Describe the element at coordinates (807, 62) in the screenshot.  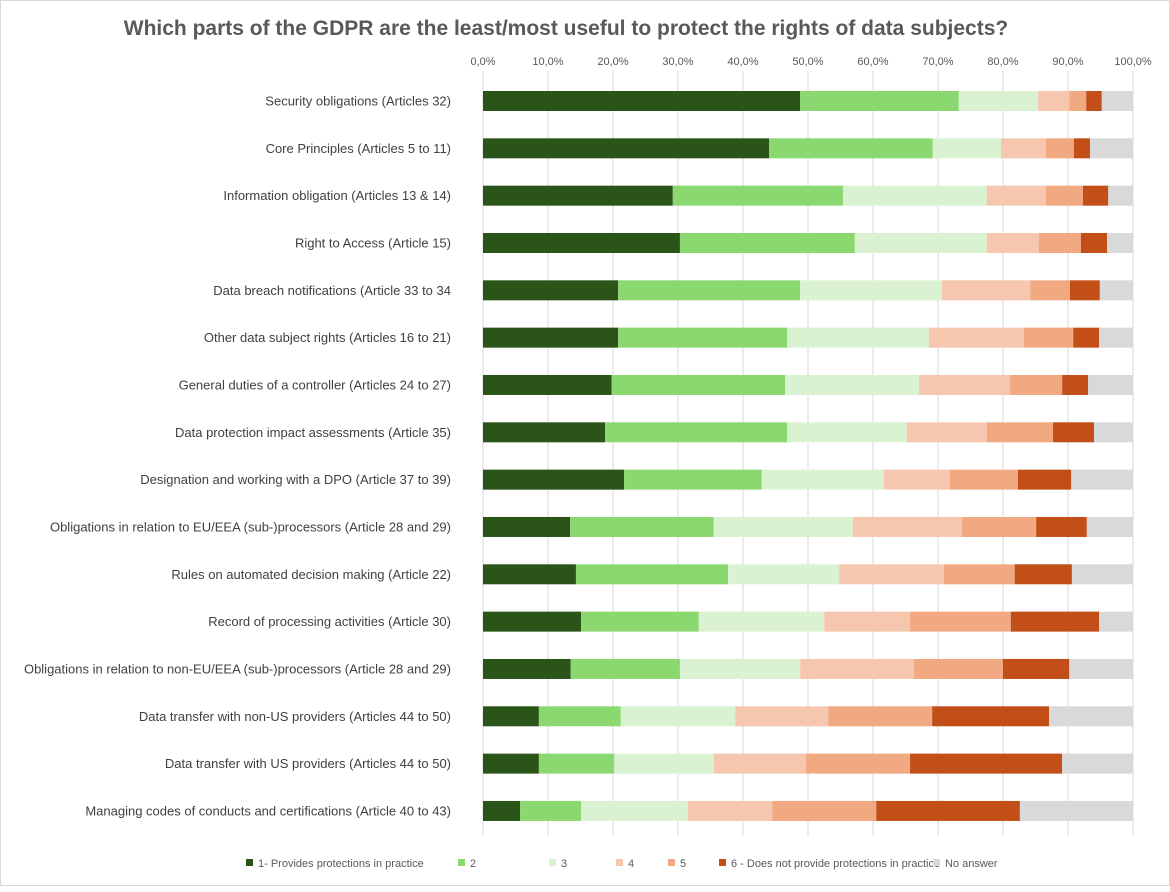
I see `x-tick-label: 50,0%` at that location.